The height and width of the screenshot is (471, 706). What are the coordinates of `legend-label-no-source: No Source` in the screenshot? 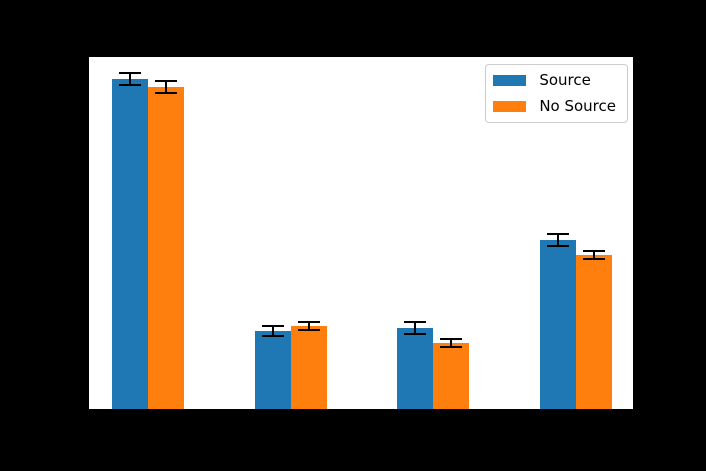 It's located at (577, 106).